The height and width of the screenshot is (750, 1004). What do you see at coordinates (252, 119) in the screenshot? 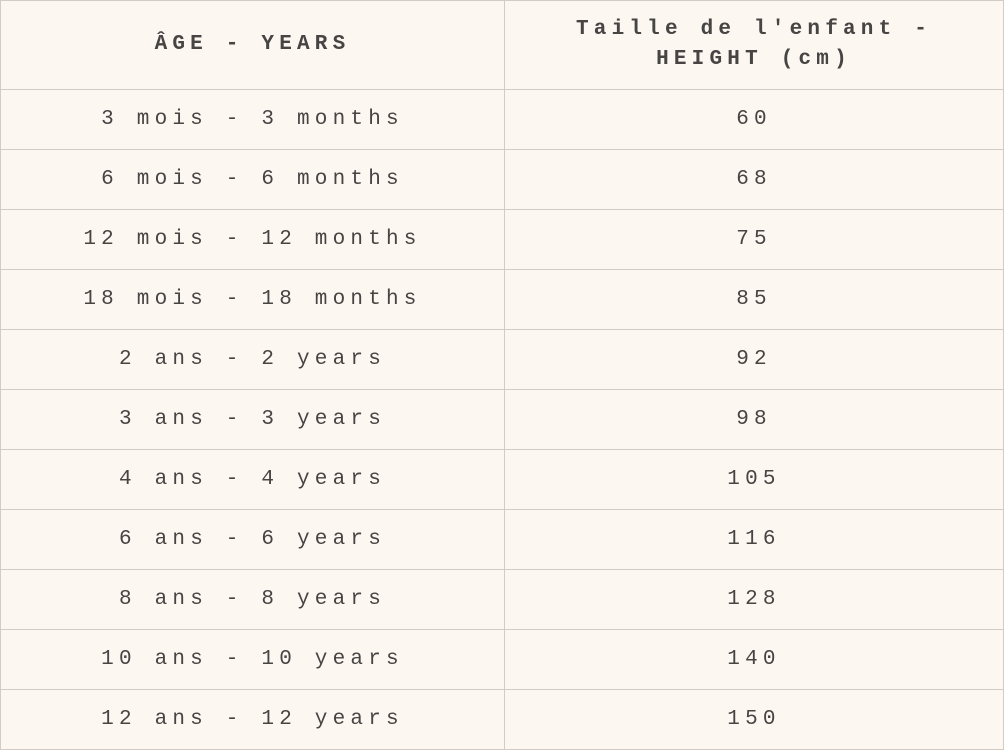
I see `age-cell: 3 mois - 3 months` at bounding box center [252, 119].